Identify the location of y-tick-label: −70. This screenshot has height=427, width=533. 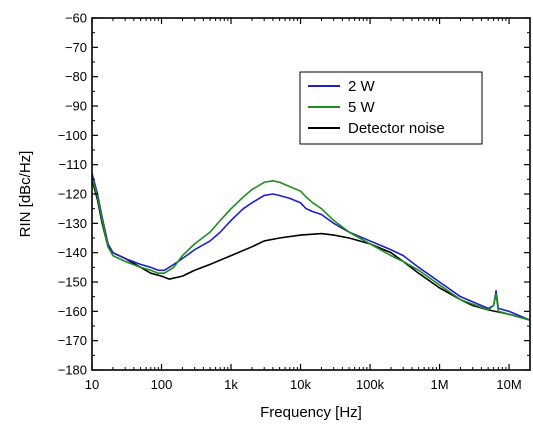
(76, 47).